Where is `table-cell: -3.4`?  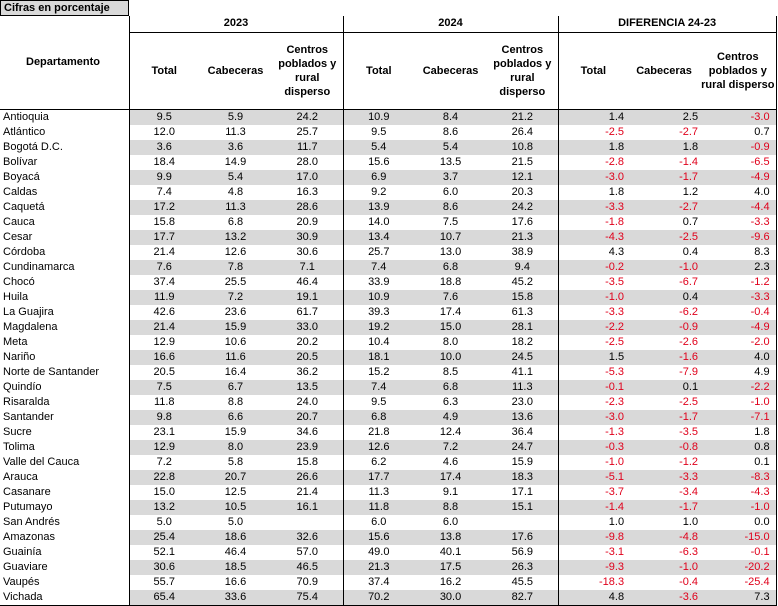 table-cell: -3.4 is located at coordinates (689, 491).